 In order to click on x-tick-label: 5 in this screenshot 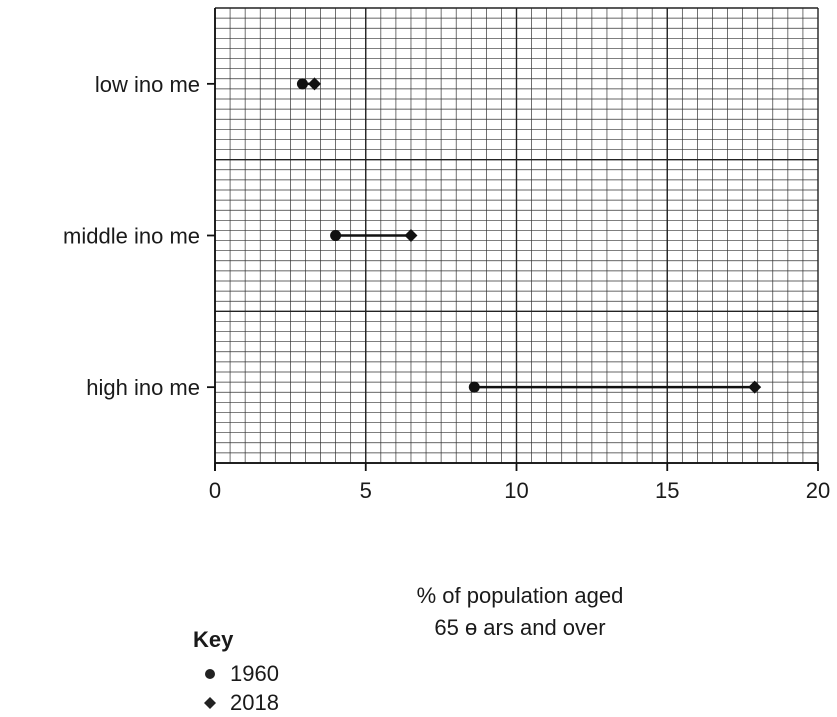, I will do `click(366, 490)`.